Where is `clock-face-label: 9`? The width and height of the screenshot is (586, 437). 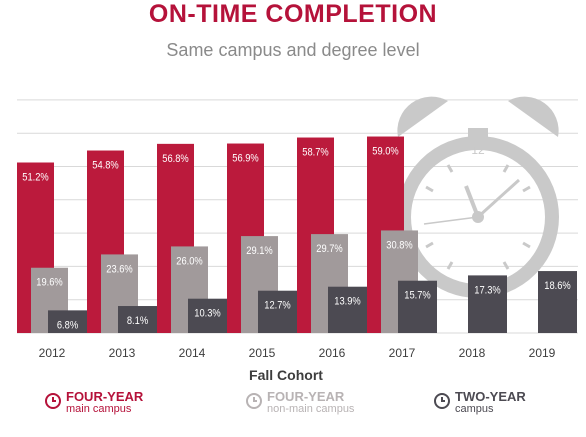
clock-face-label: 9 is located at coordinates (408, 219).